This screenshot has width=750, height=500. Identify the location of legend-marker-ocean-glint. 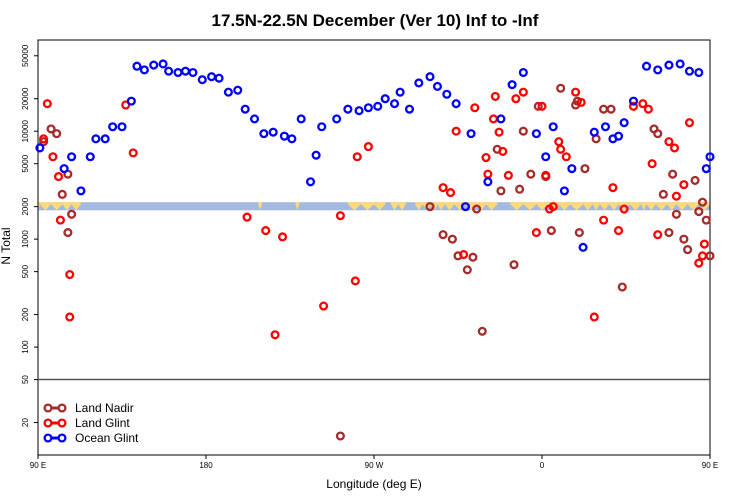
(48, 438).